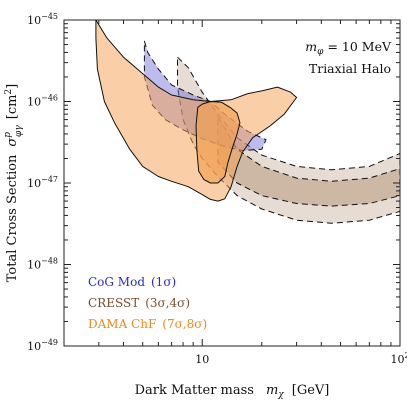  What do you see at coordinates (42, 264) in the screenshot?
I see `y-tick-label: 10−48` at bounding box center [42, 264].